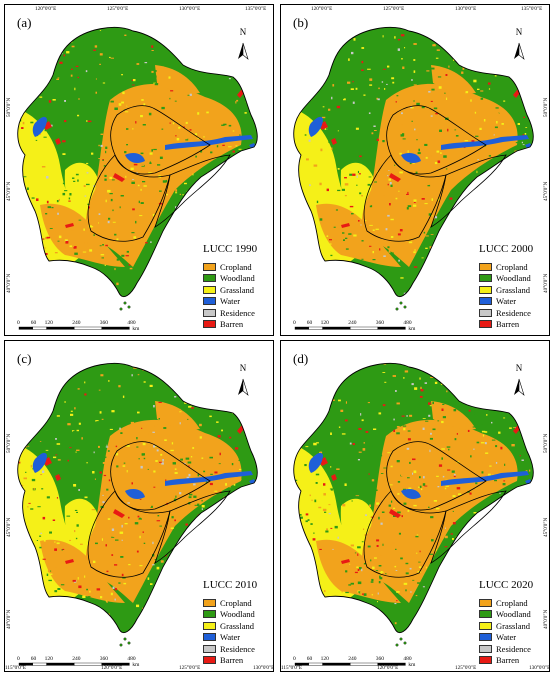 The image size is (550, 674). What do you see at coordinates (230, 313) in the screenshot?
I see `legend-item: Residence` at bounding box center [230, 313].